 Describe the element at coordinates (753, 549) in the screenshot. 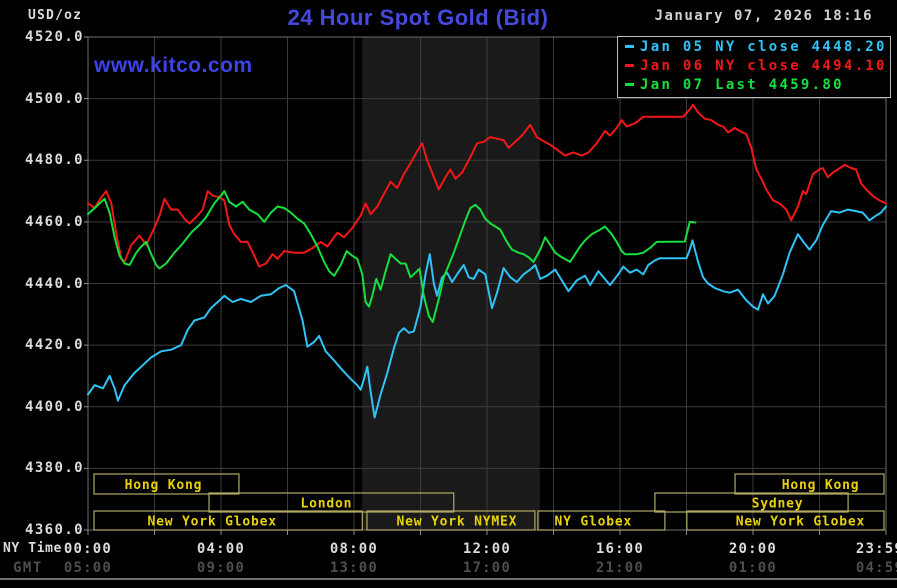

I see `x-axis-label-ny: 20:00` at that location.